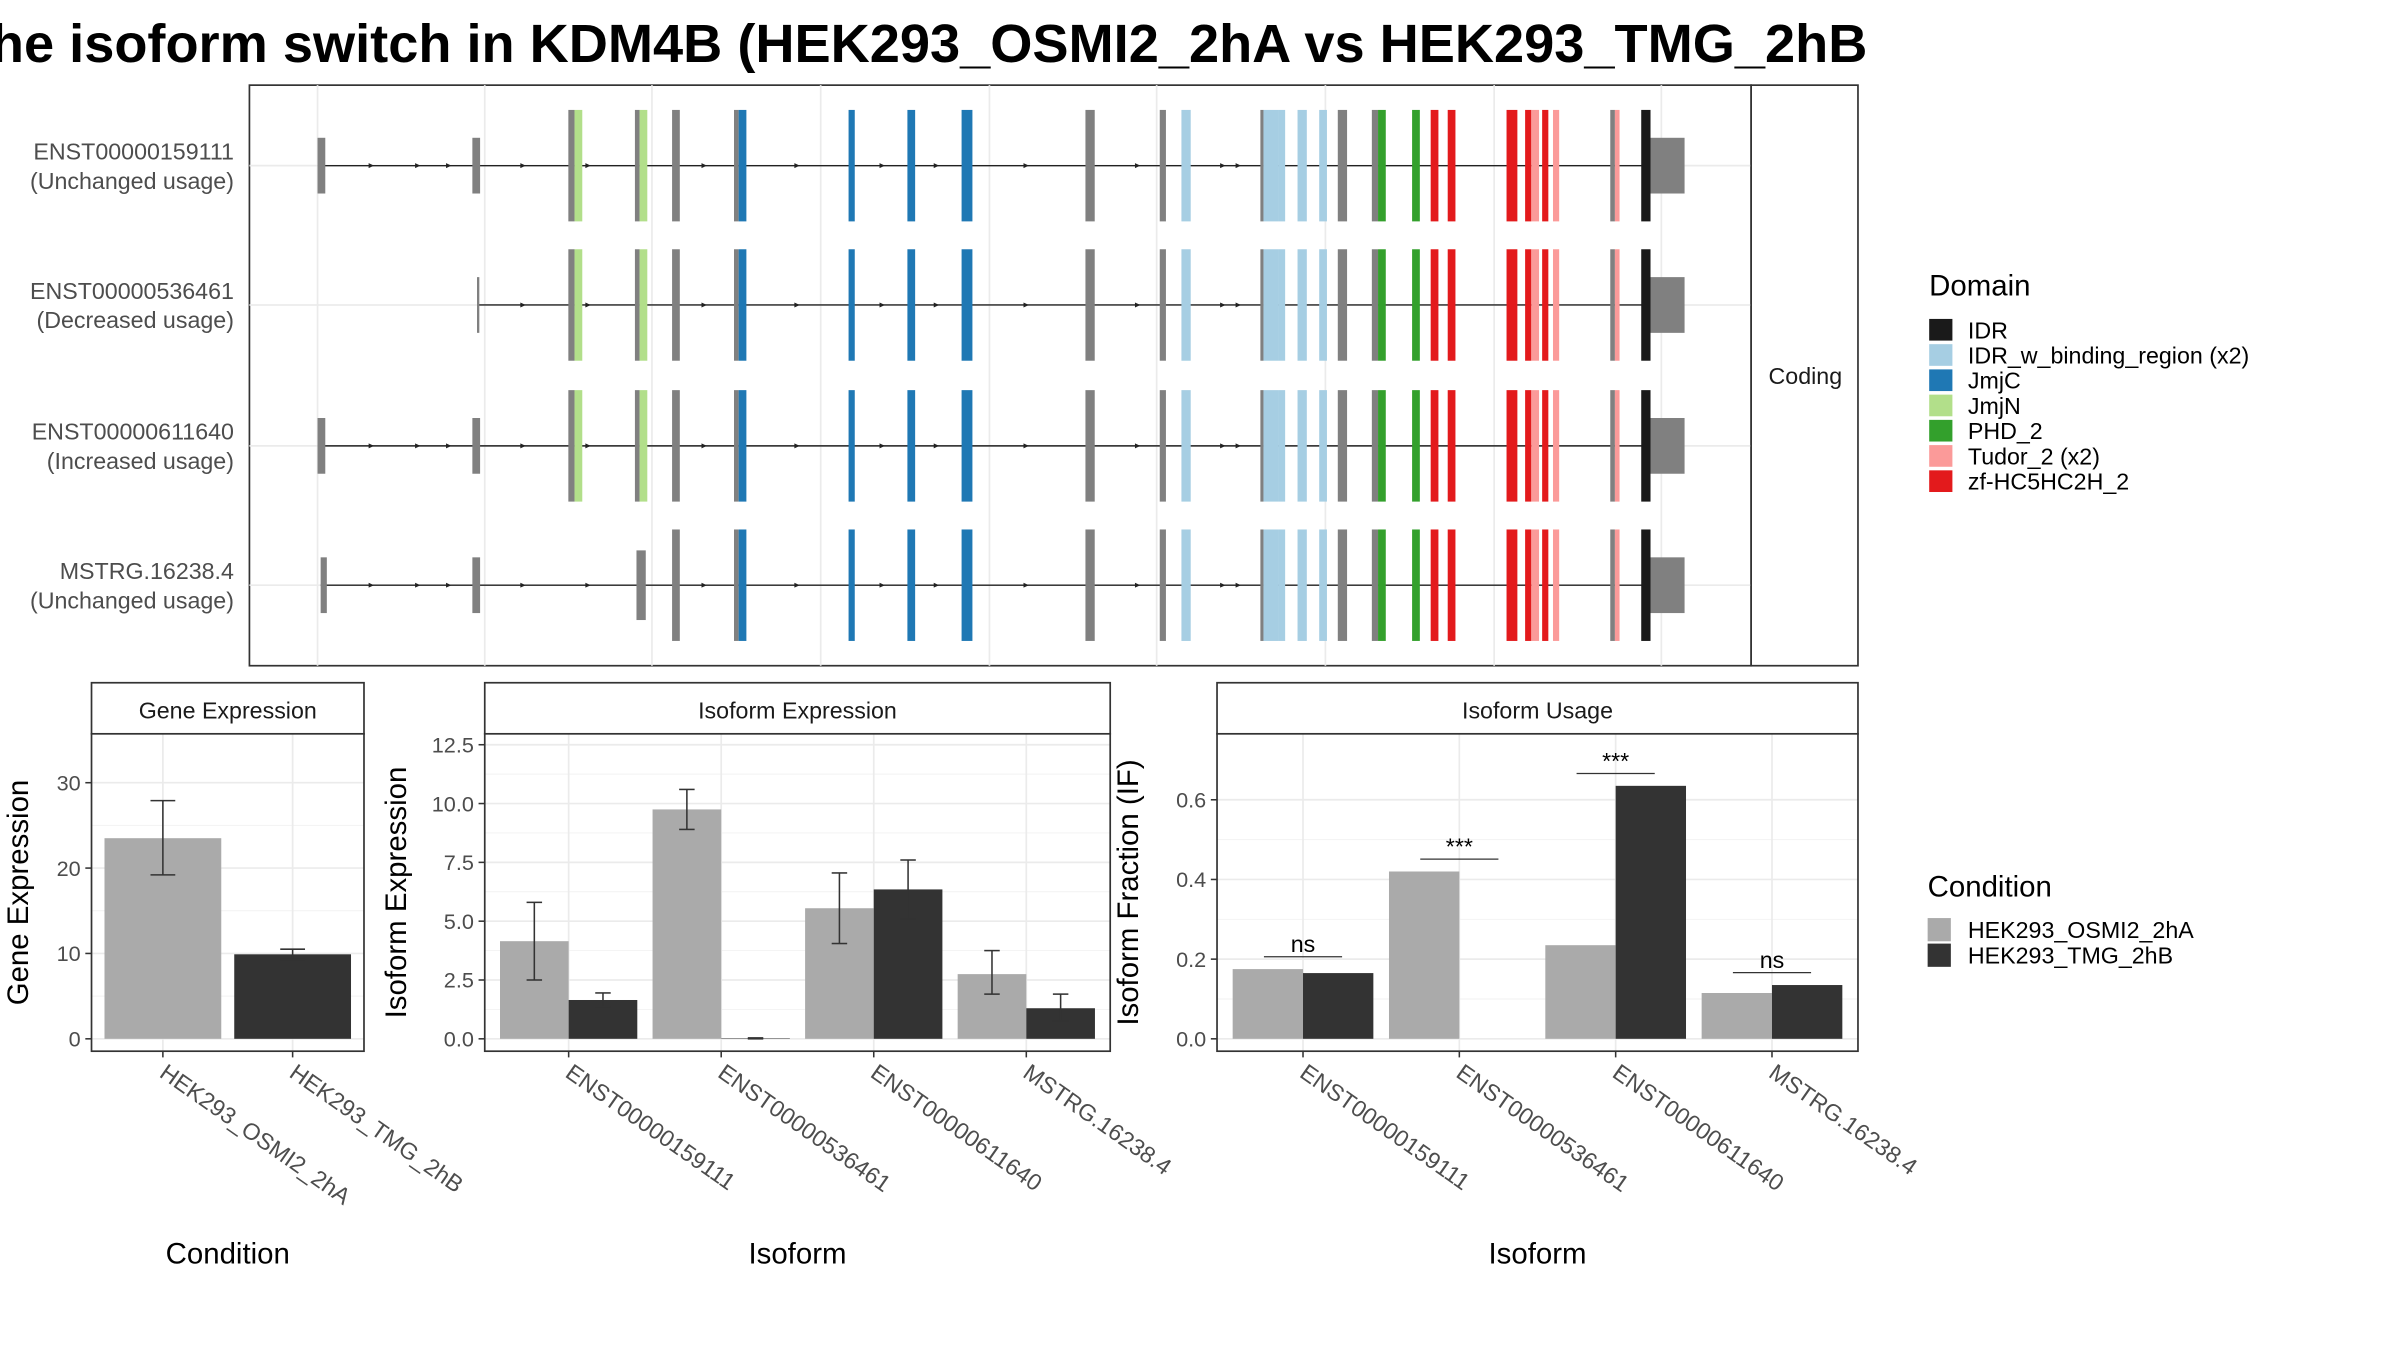  What do you see at coordinates (134, 320) in the screenshot?
I see `isoform-usage-label: (Decreased usage)` at bounding box center [134, 320].